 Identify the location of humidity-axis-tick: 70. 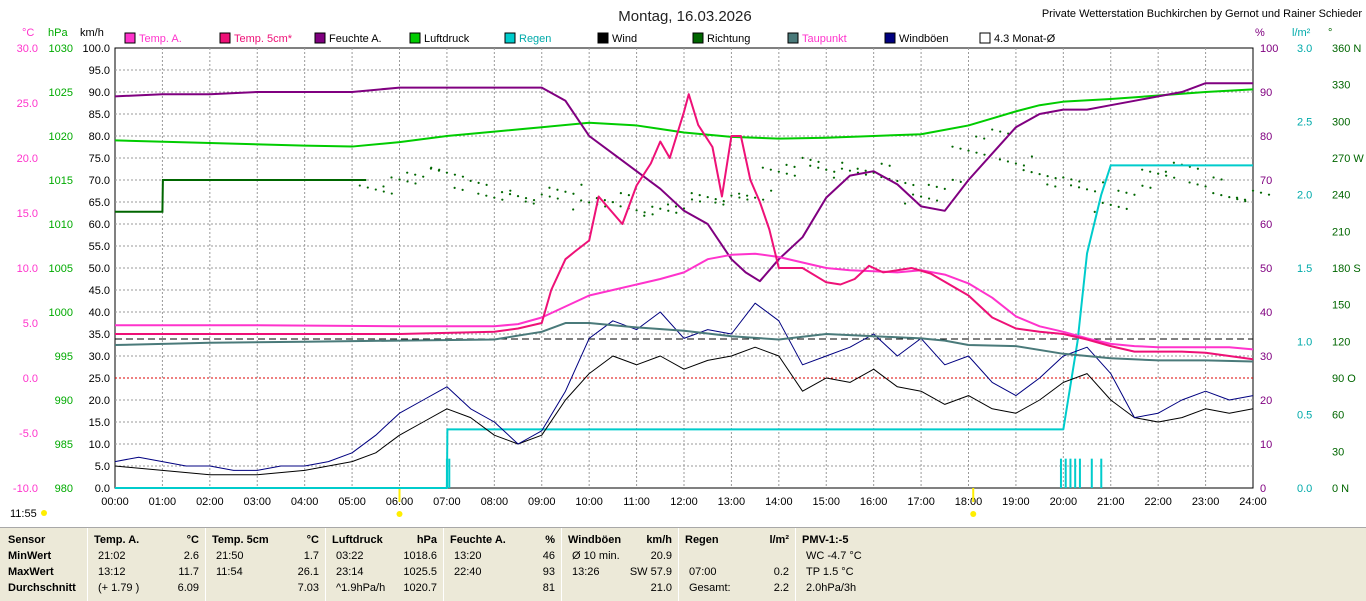
(1266, 181).